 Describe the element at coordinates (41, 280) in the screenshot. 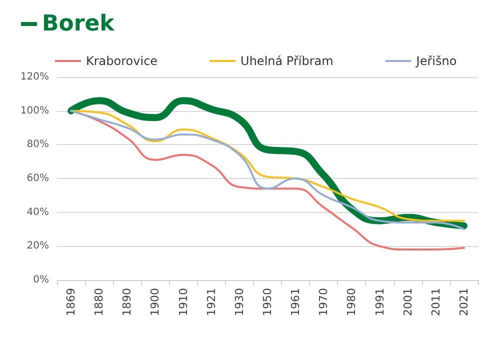

I see `y-tick-label: 0%` at that location.